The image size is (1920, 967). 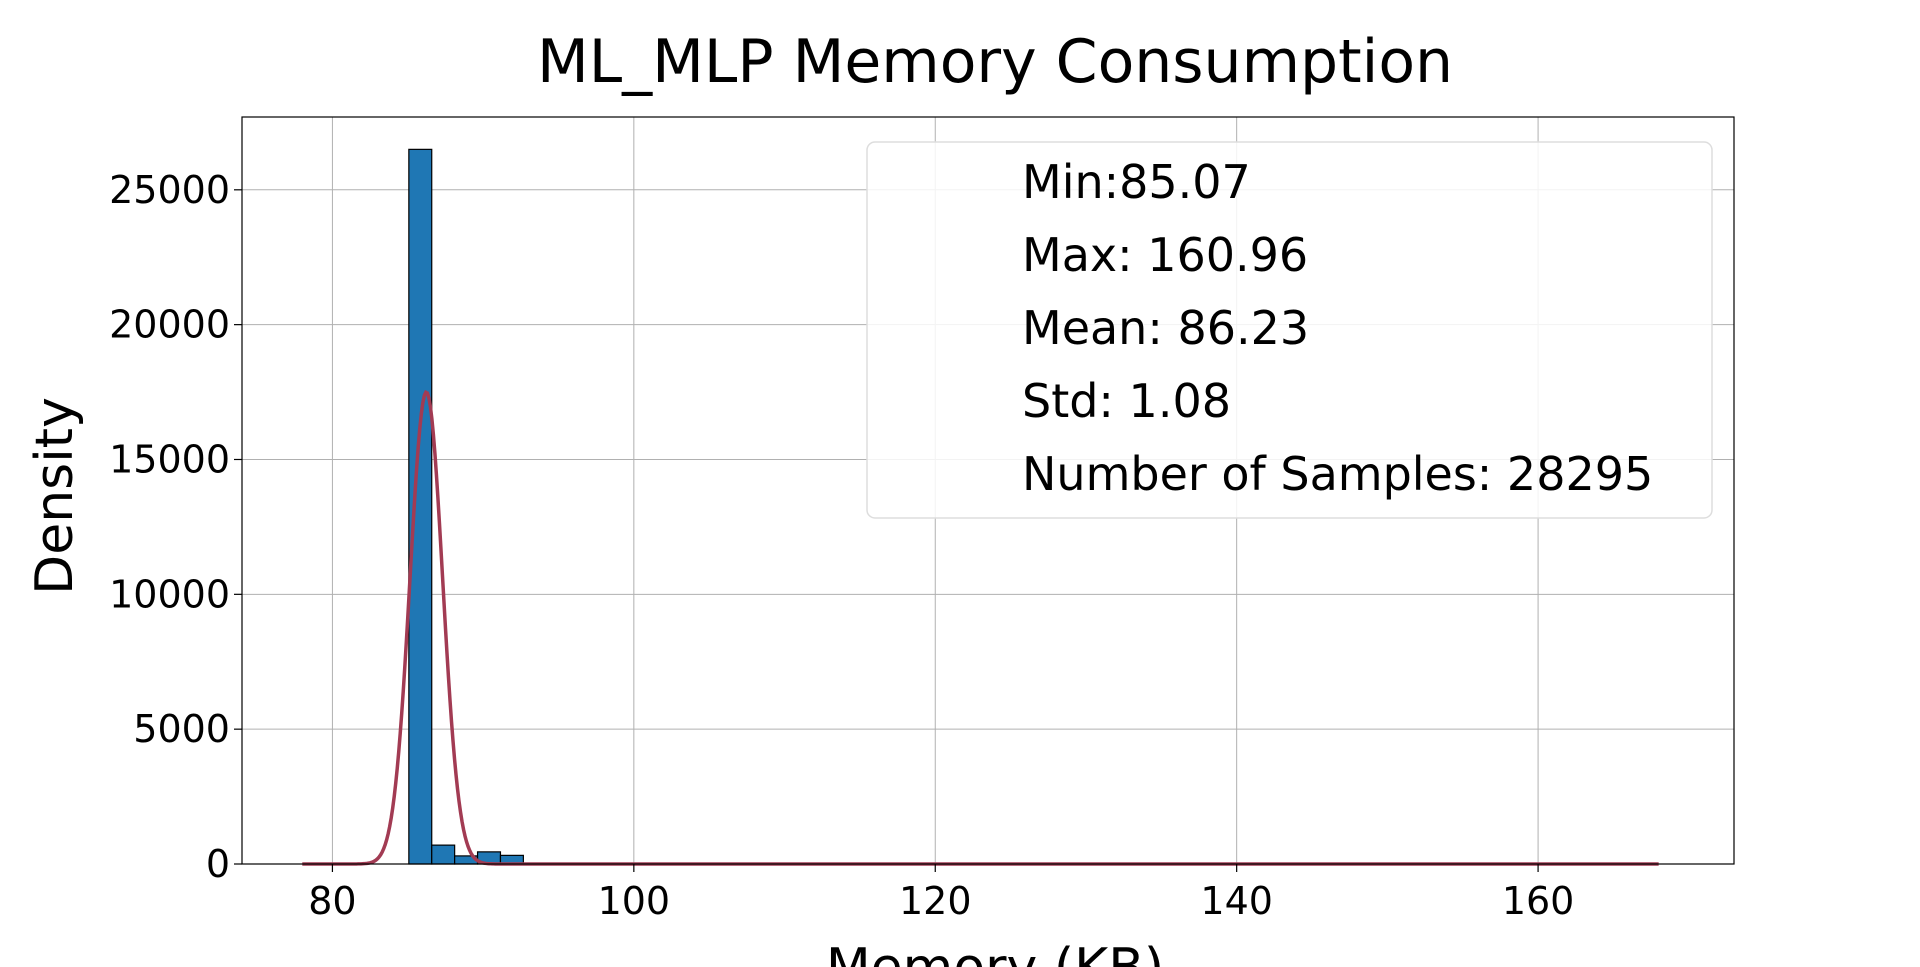 What do you see at coordinates (995, 62) in the screenshot?
I see `chart-title: ML_MLP Memory Consumption` at bounding box center [995, 62].